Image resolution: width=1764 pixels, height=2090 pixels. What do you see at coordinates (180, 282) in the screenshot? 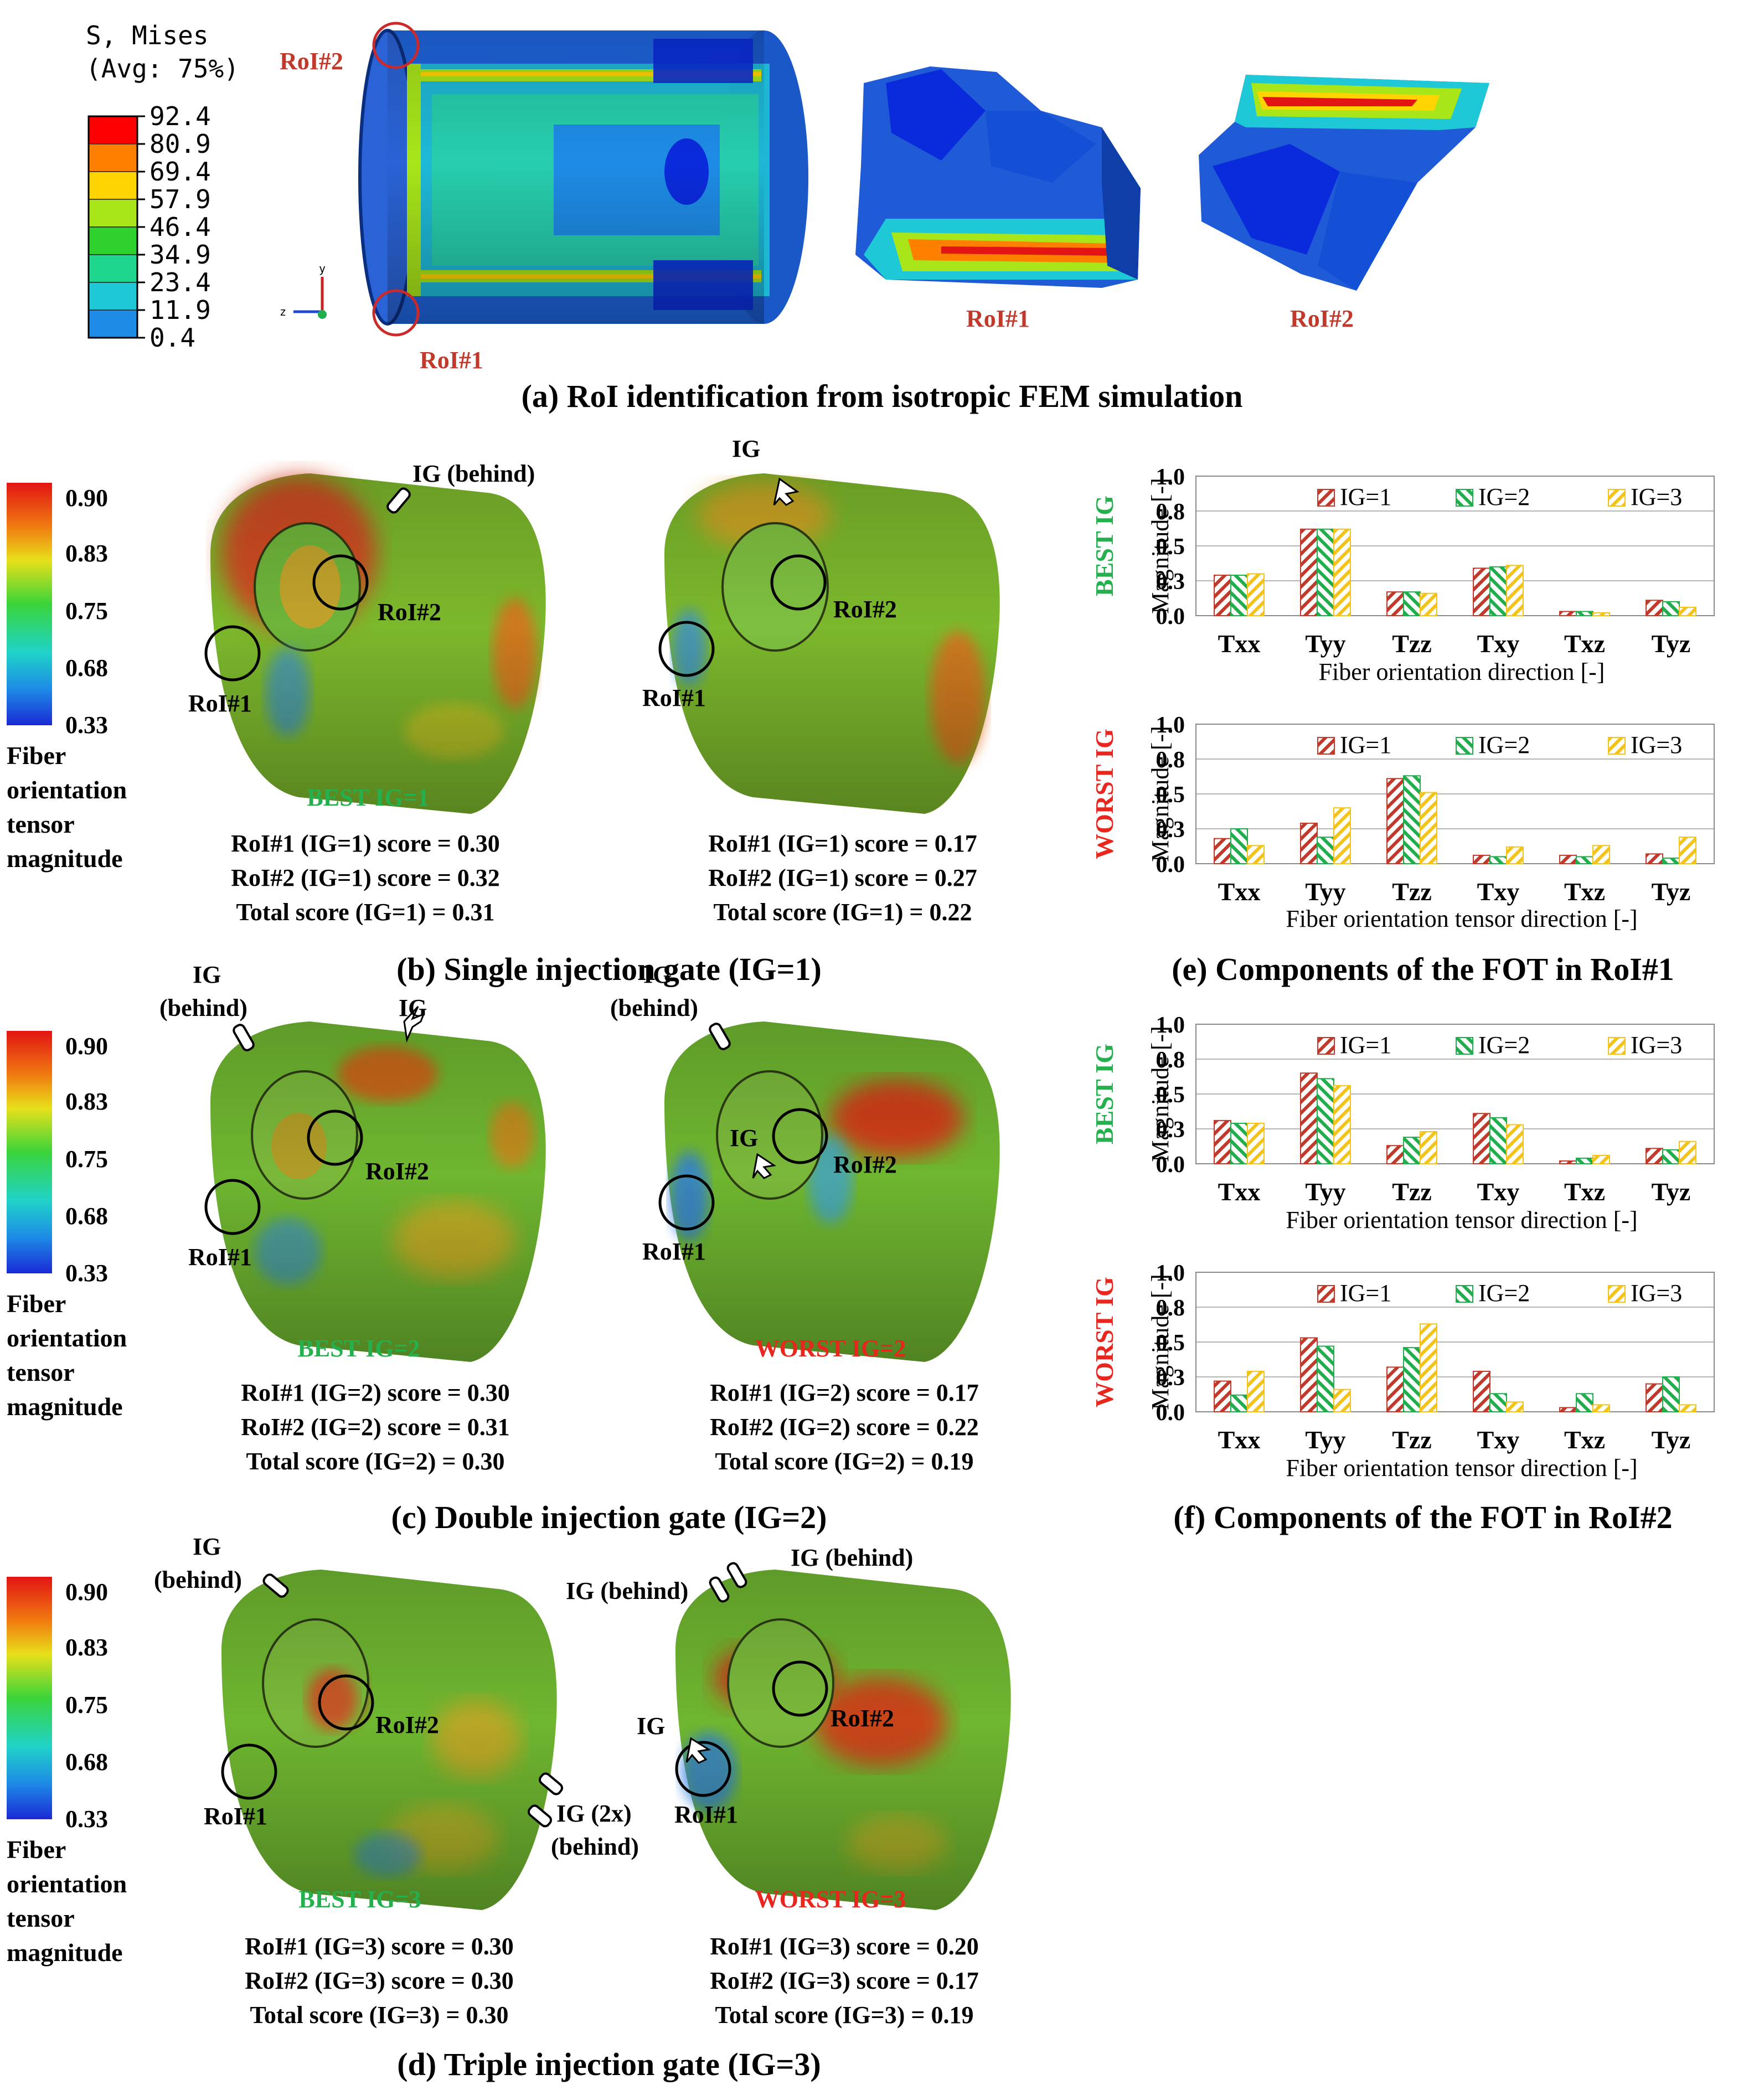
I see `mises-legend-value: 23.4` at bounding box center [180, 282].